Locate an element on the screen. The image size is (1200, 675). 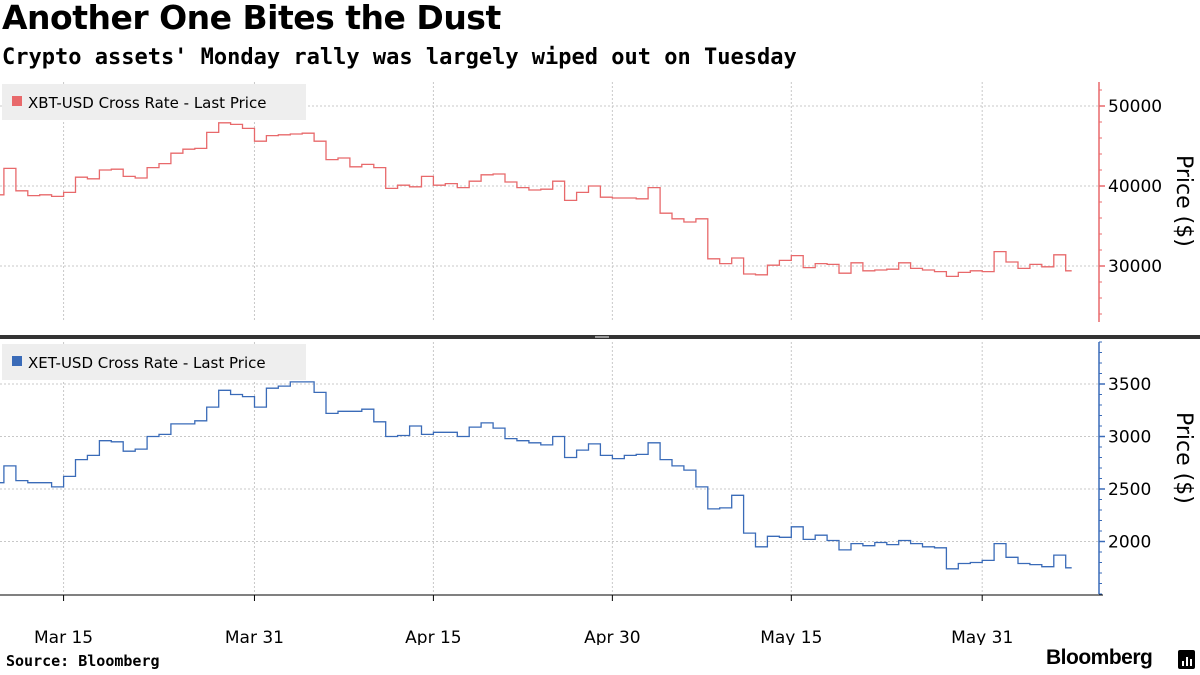
eth-legend-swatch is located at coordinates (17, 361).